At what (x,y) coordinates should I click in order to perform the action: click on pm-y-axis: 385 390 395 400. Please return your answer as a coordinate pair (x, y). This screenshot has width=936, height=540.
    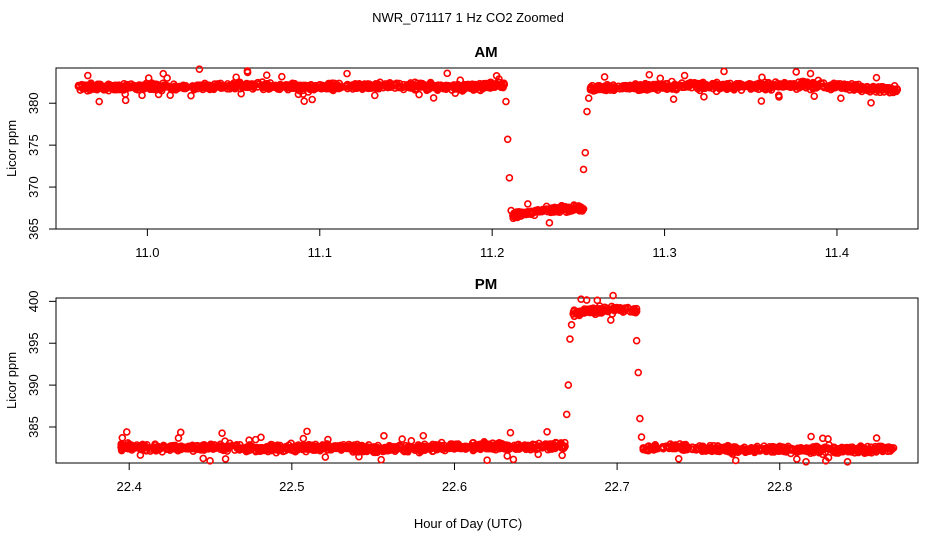
    Looking at the image, I should click on (41, 364).